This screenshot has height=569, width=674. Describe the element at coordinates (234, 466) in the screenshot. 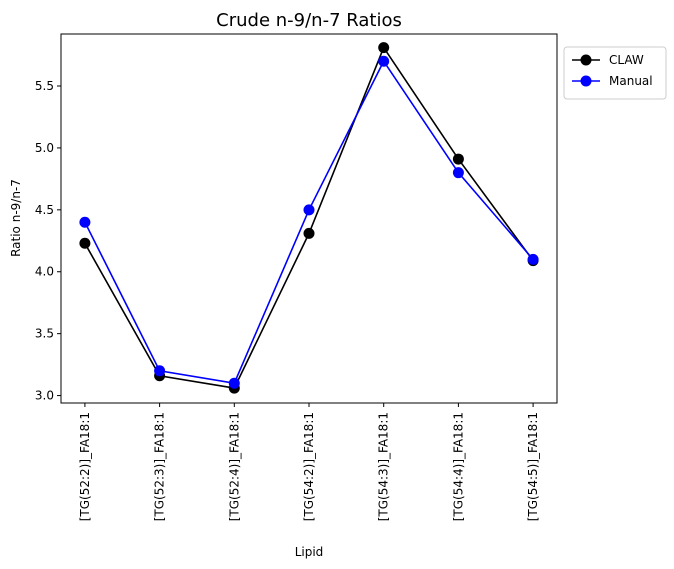

I see `x-tick-label: [TG(52:4)]_FA18:1` at that location.